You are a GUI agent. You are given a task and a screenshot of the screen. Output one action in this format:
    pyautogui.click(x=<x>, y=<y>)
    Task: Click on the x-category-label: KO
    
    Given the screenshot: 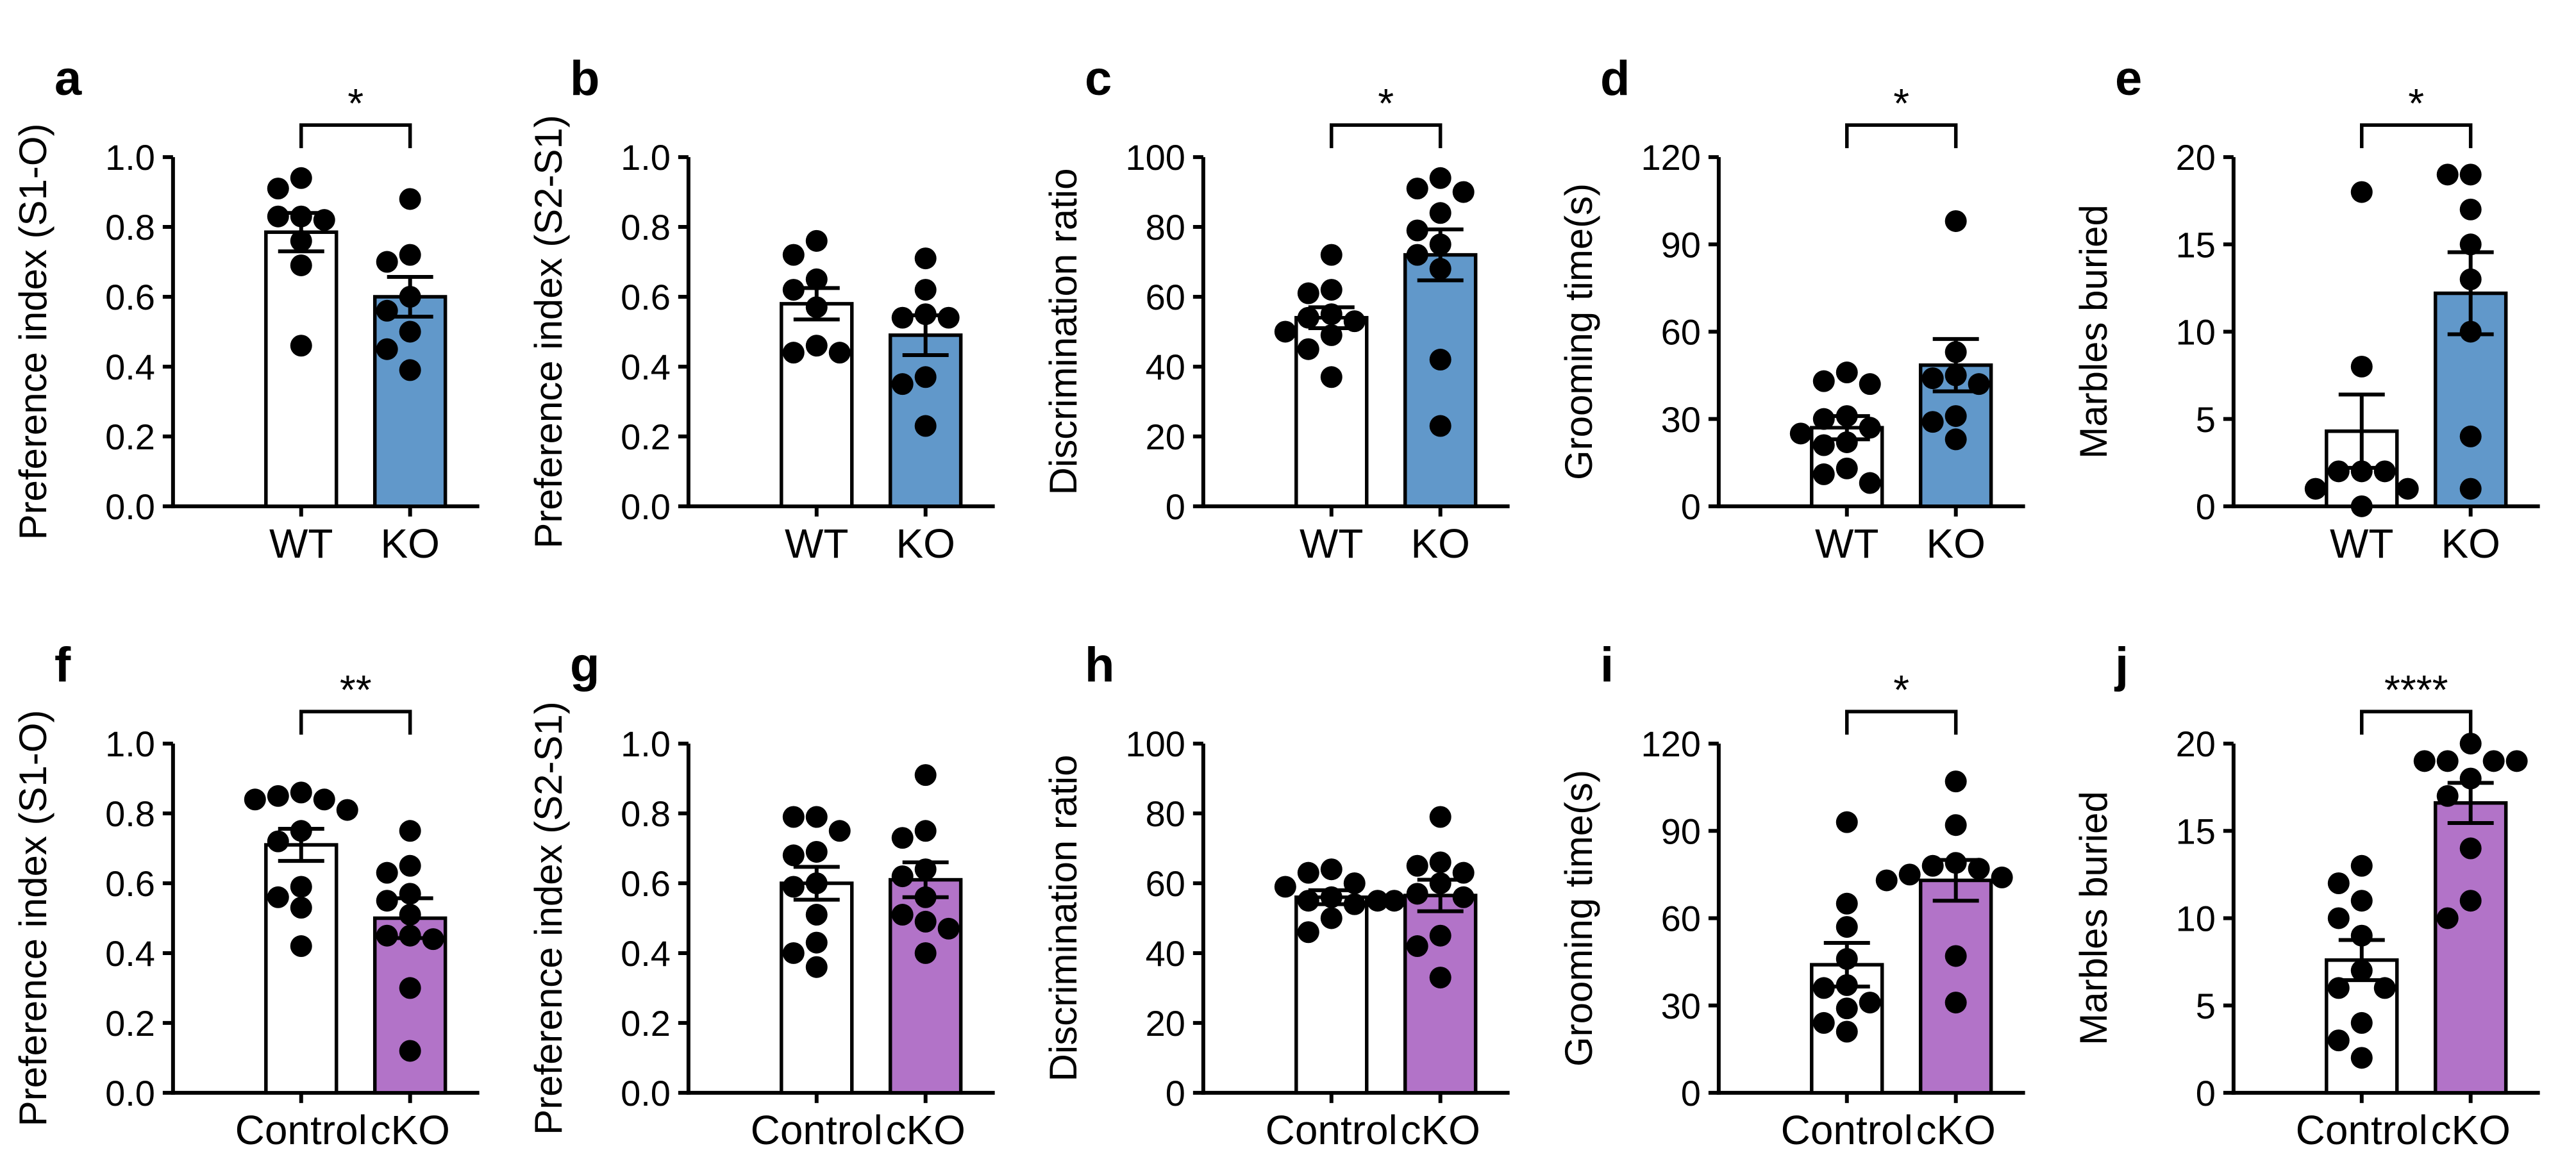 What is the action you would take?
    pyautogui.click(x=409, y=543)
    